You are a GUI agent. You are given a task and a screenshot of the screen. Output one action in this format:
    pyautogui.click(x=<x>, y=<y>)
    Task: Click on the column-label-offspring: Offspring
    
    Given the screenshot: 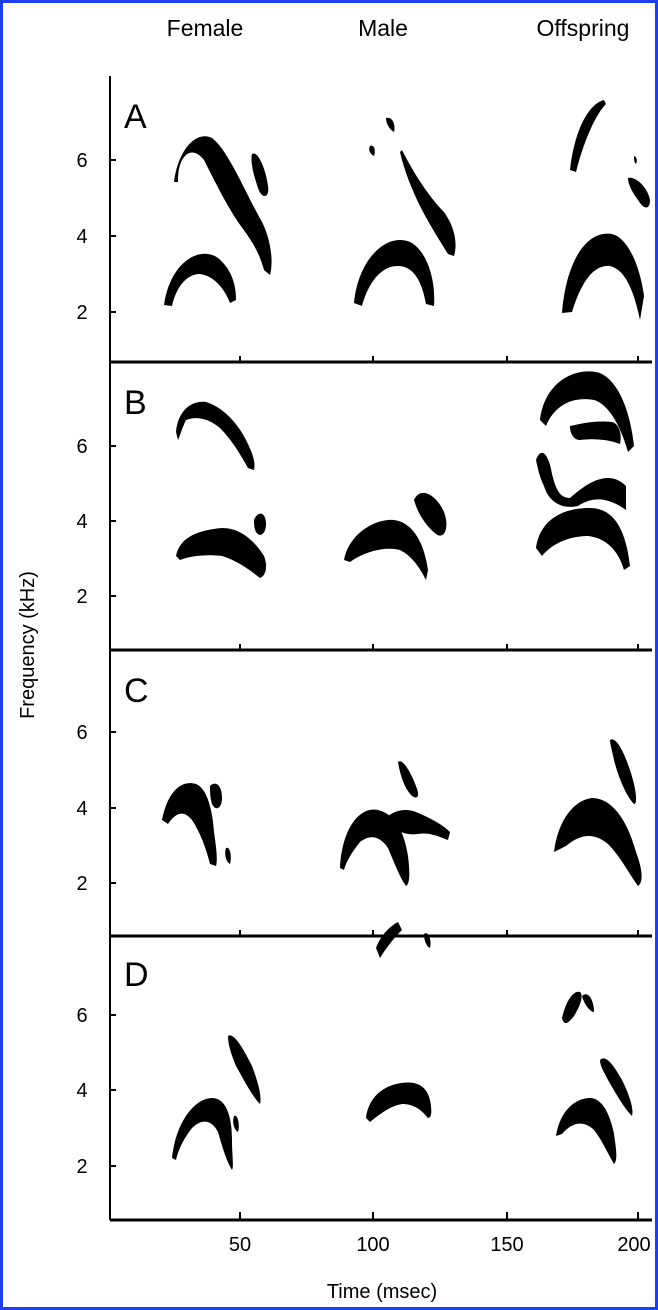 What is the action you would take?
    pyautogui.click(x=583, y=28)
    